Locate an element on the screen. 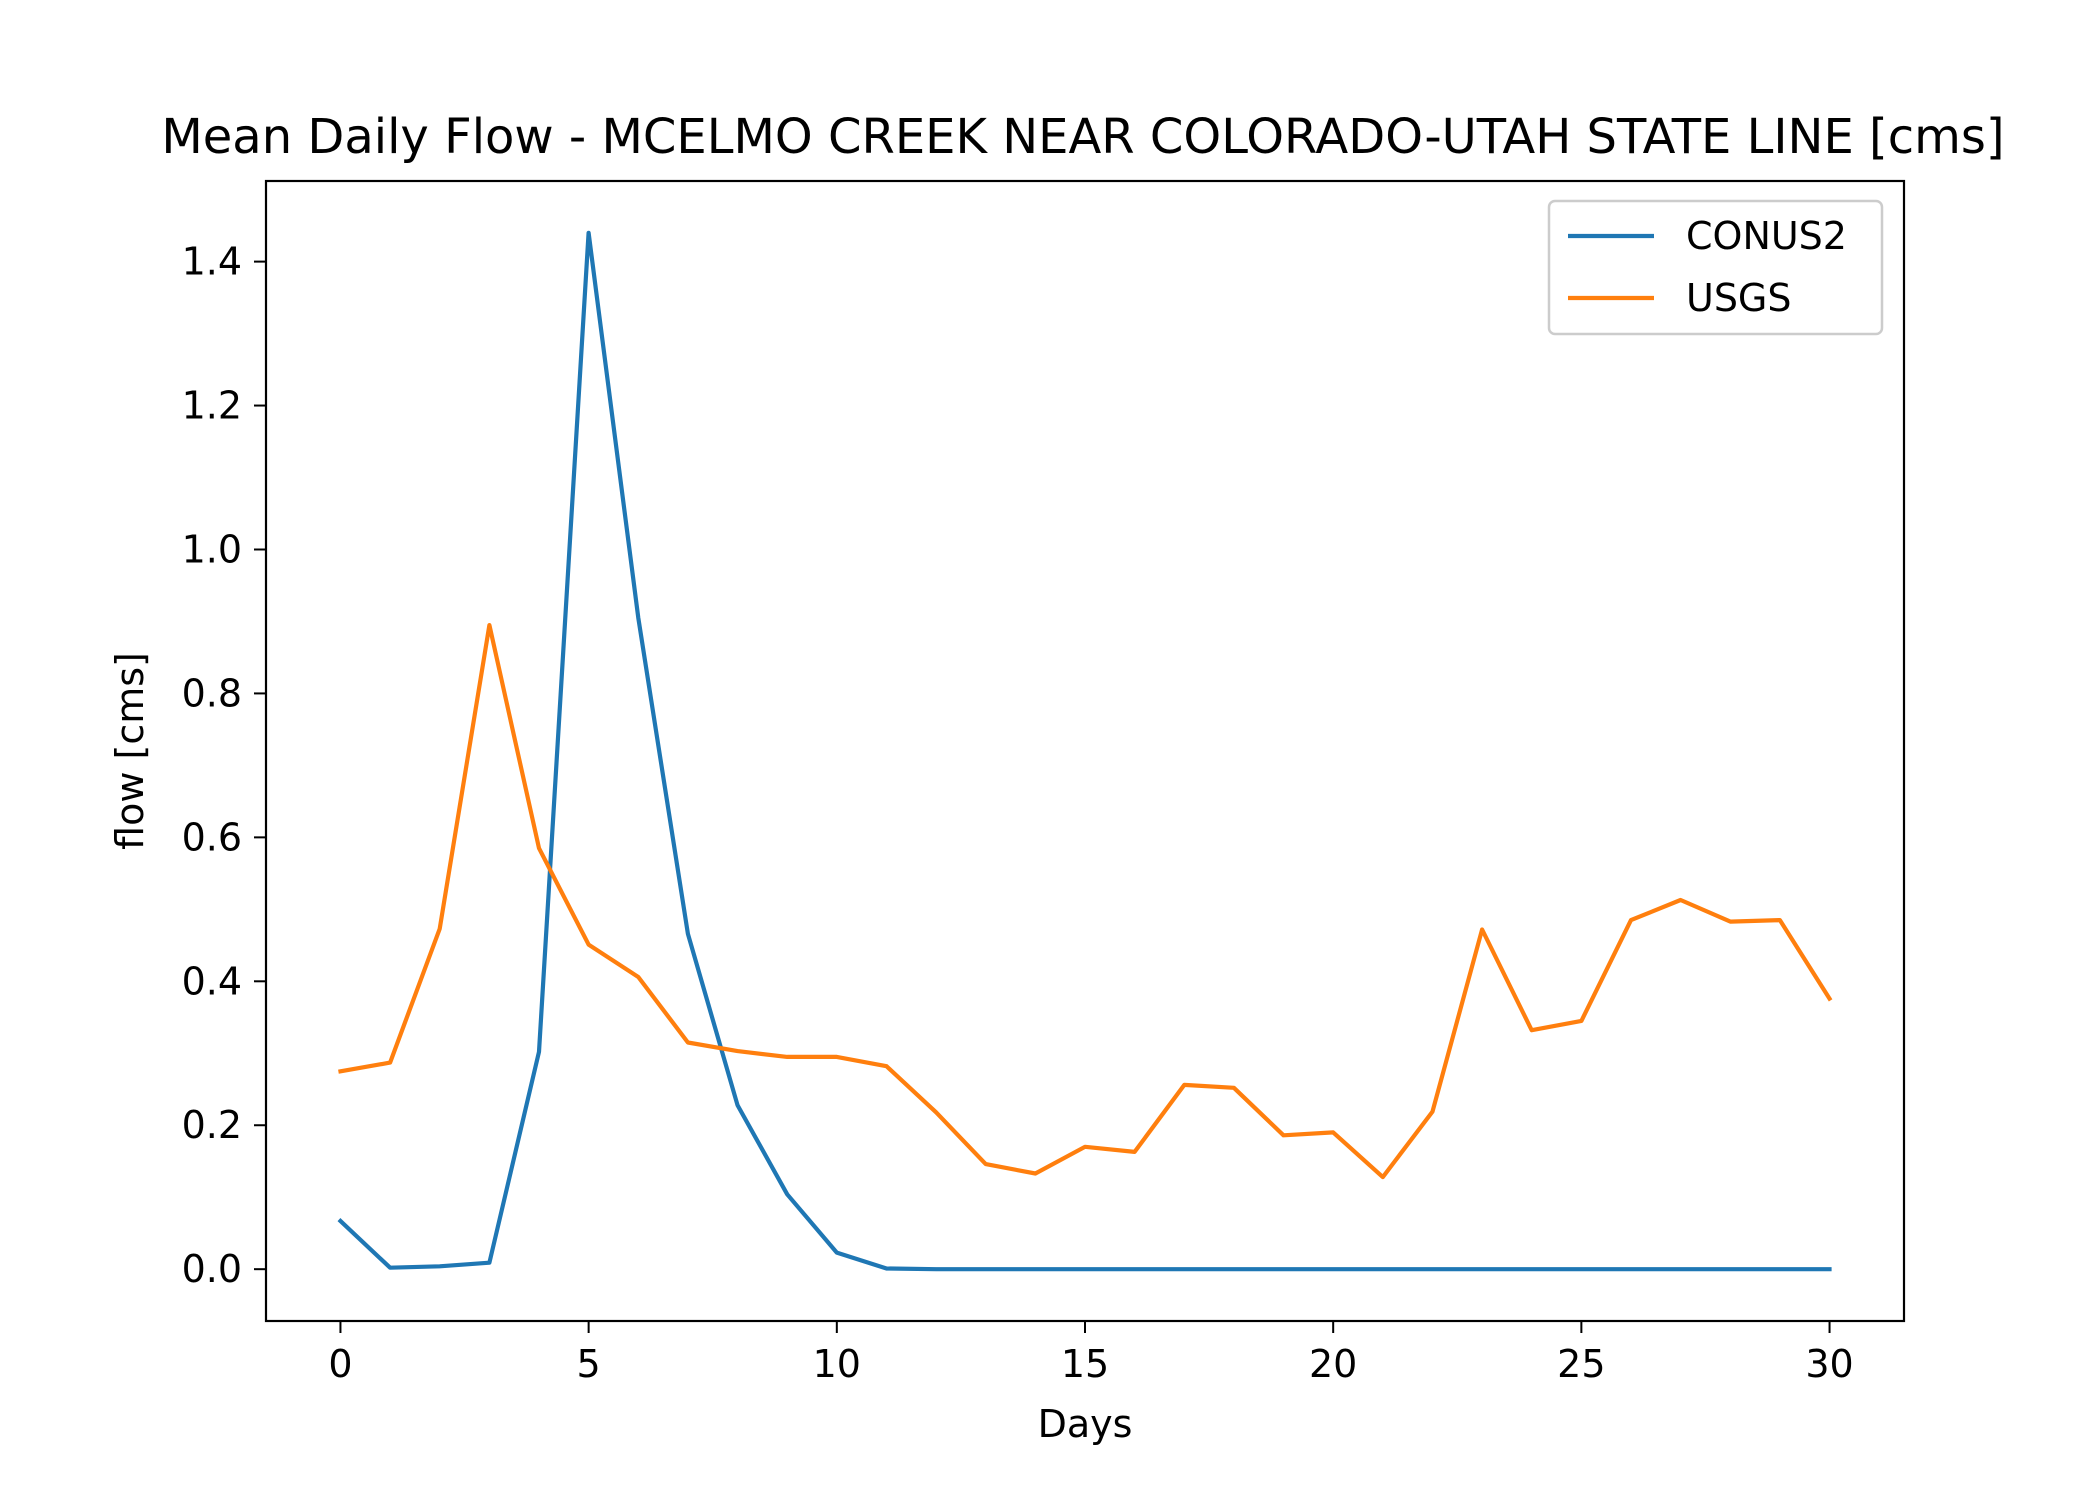  y-tick-label: 0.0 is located at coordinates (212, 1269).